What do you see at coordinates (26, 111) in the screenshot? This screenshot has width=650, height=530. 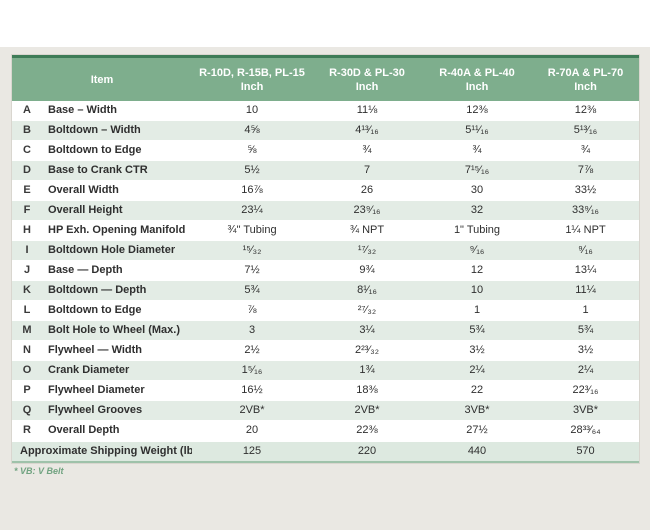 I see `row-letter: A` at bounding box center [26, 111].